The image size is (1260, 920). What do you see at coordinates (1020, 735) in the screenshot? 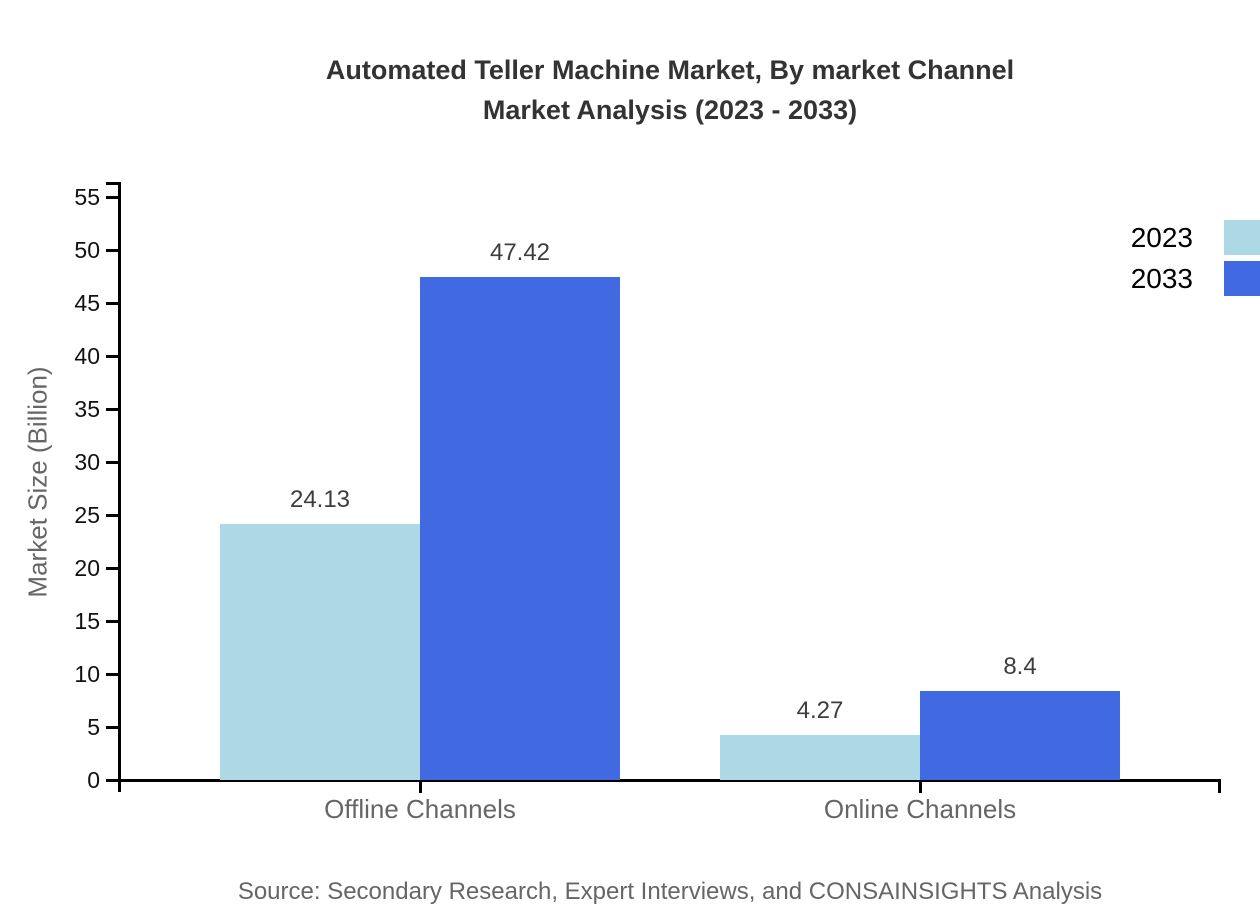
I see `bar-2033-online-channels` at bounding box center [1020, 735].